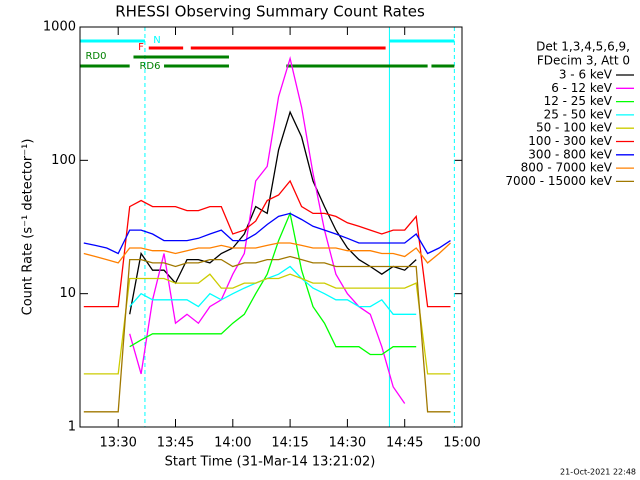 This screenshot has height=480, width=640. I want to click on y-tick-label: 1, so click(72, 427).